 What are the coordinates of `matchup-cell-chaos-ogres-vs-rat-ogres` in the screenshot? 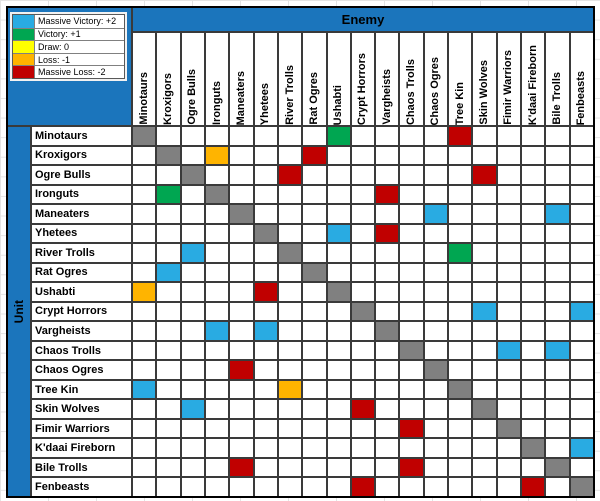 It's located at (314, 370).